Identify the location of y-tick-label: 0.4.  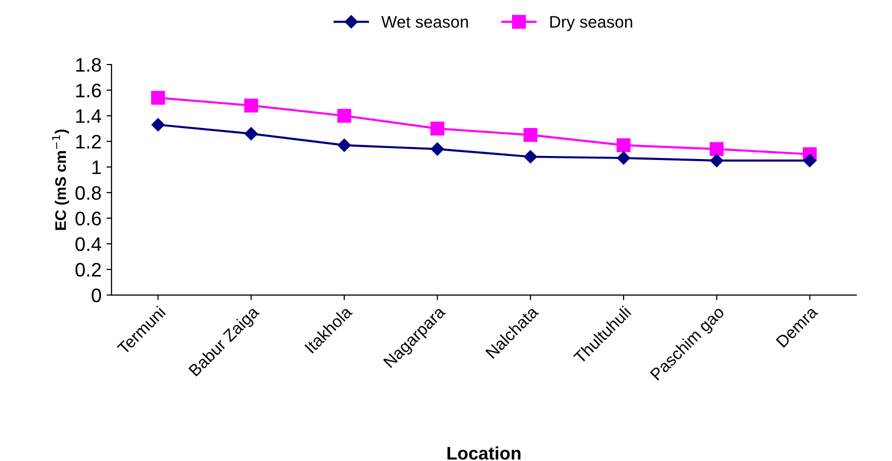
(89, 244).